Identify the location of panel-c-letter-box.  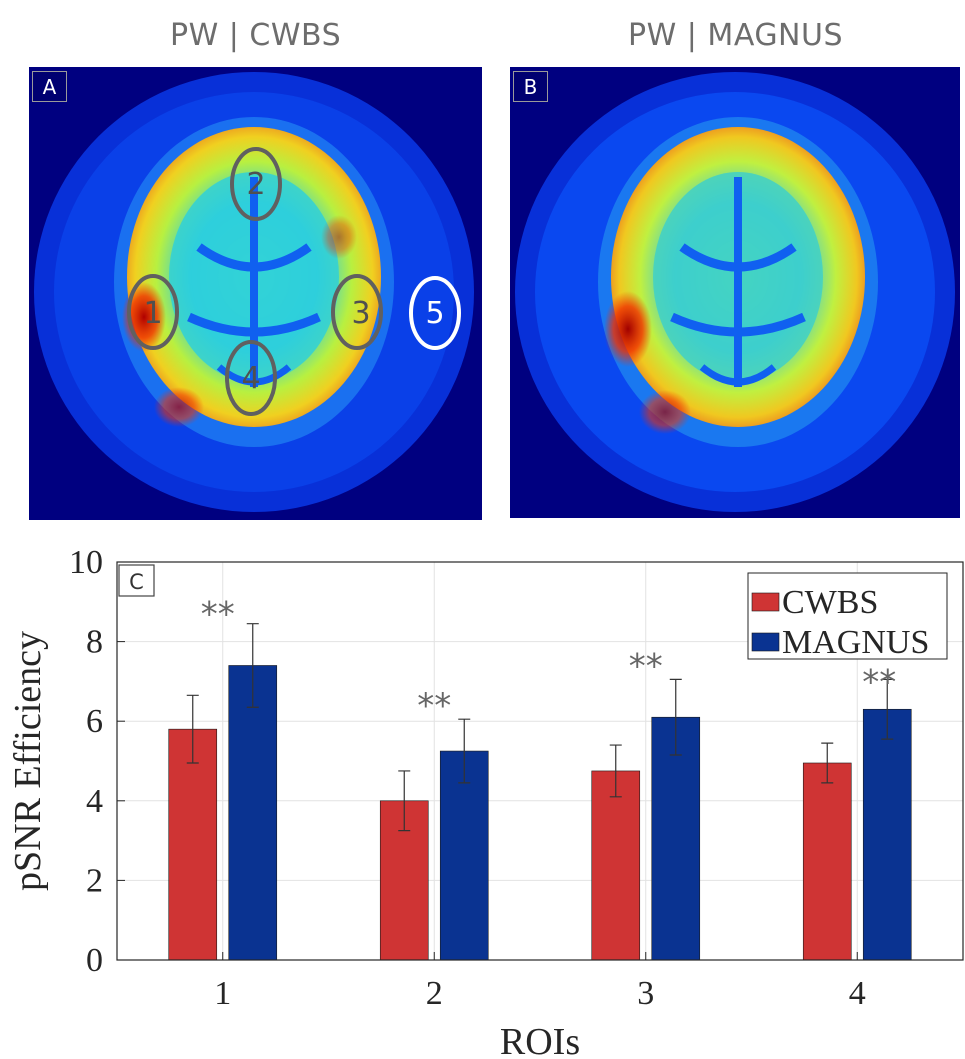
(136, 580).